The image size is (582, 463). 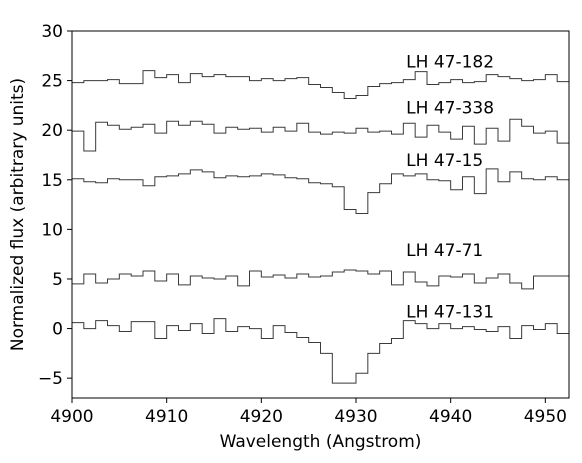 I want to click on series-label: LH 47-131, so click(x=450, y=313).